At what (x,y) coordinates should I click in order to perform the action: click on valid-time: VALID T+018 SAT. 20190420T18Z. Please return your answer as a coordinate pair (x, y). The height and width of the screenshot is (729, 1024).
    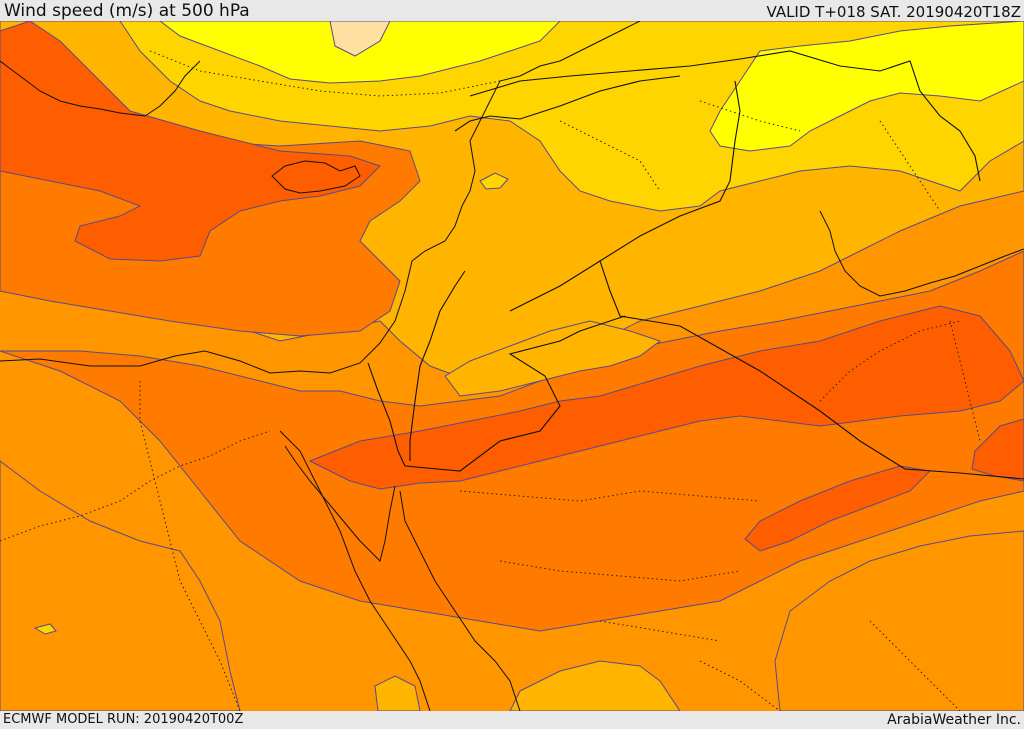
    Looking at the image, I should click on (893, 12).